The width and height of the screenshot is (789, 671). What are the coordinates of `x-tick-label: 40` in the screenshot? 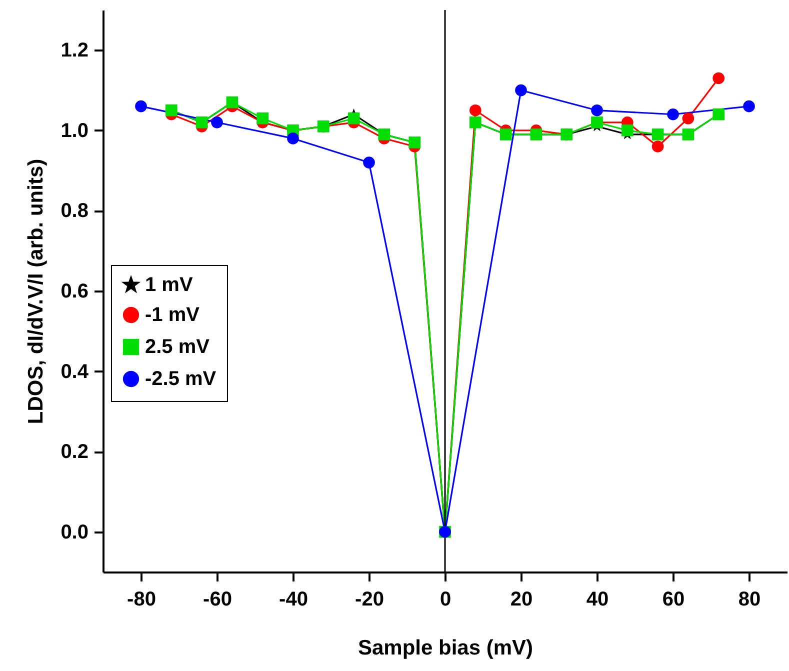 It's located at (597, 599).